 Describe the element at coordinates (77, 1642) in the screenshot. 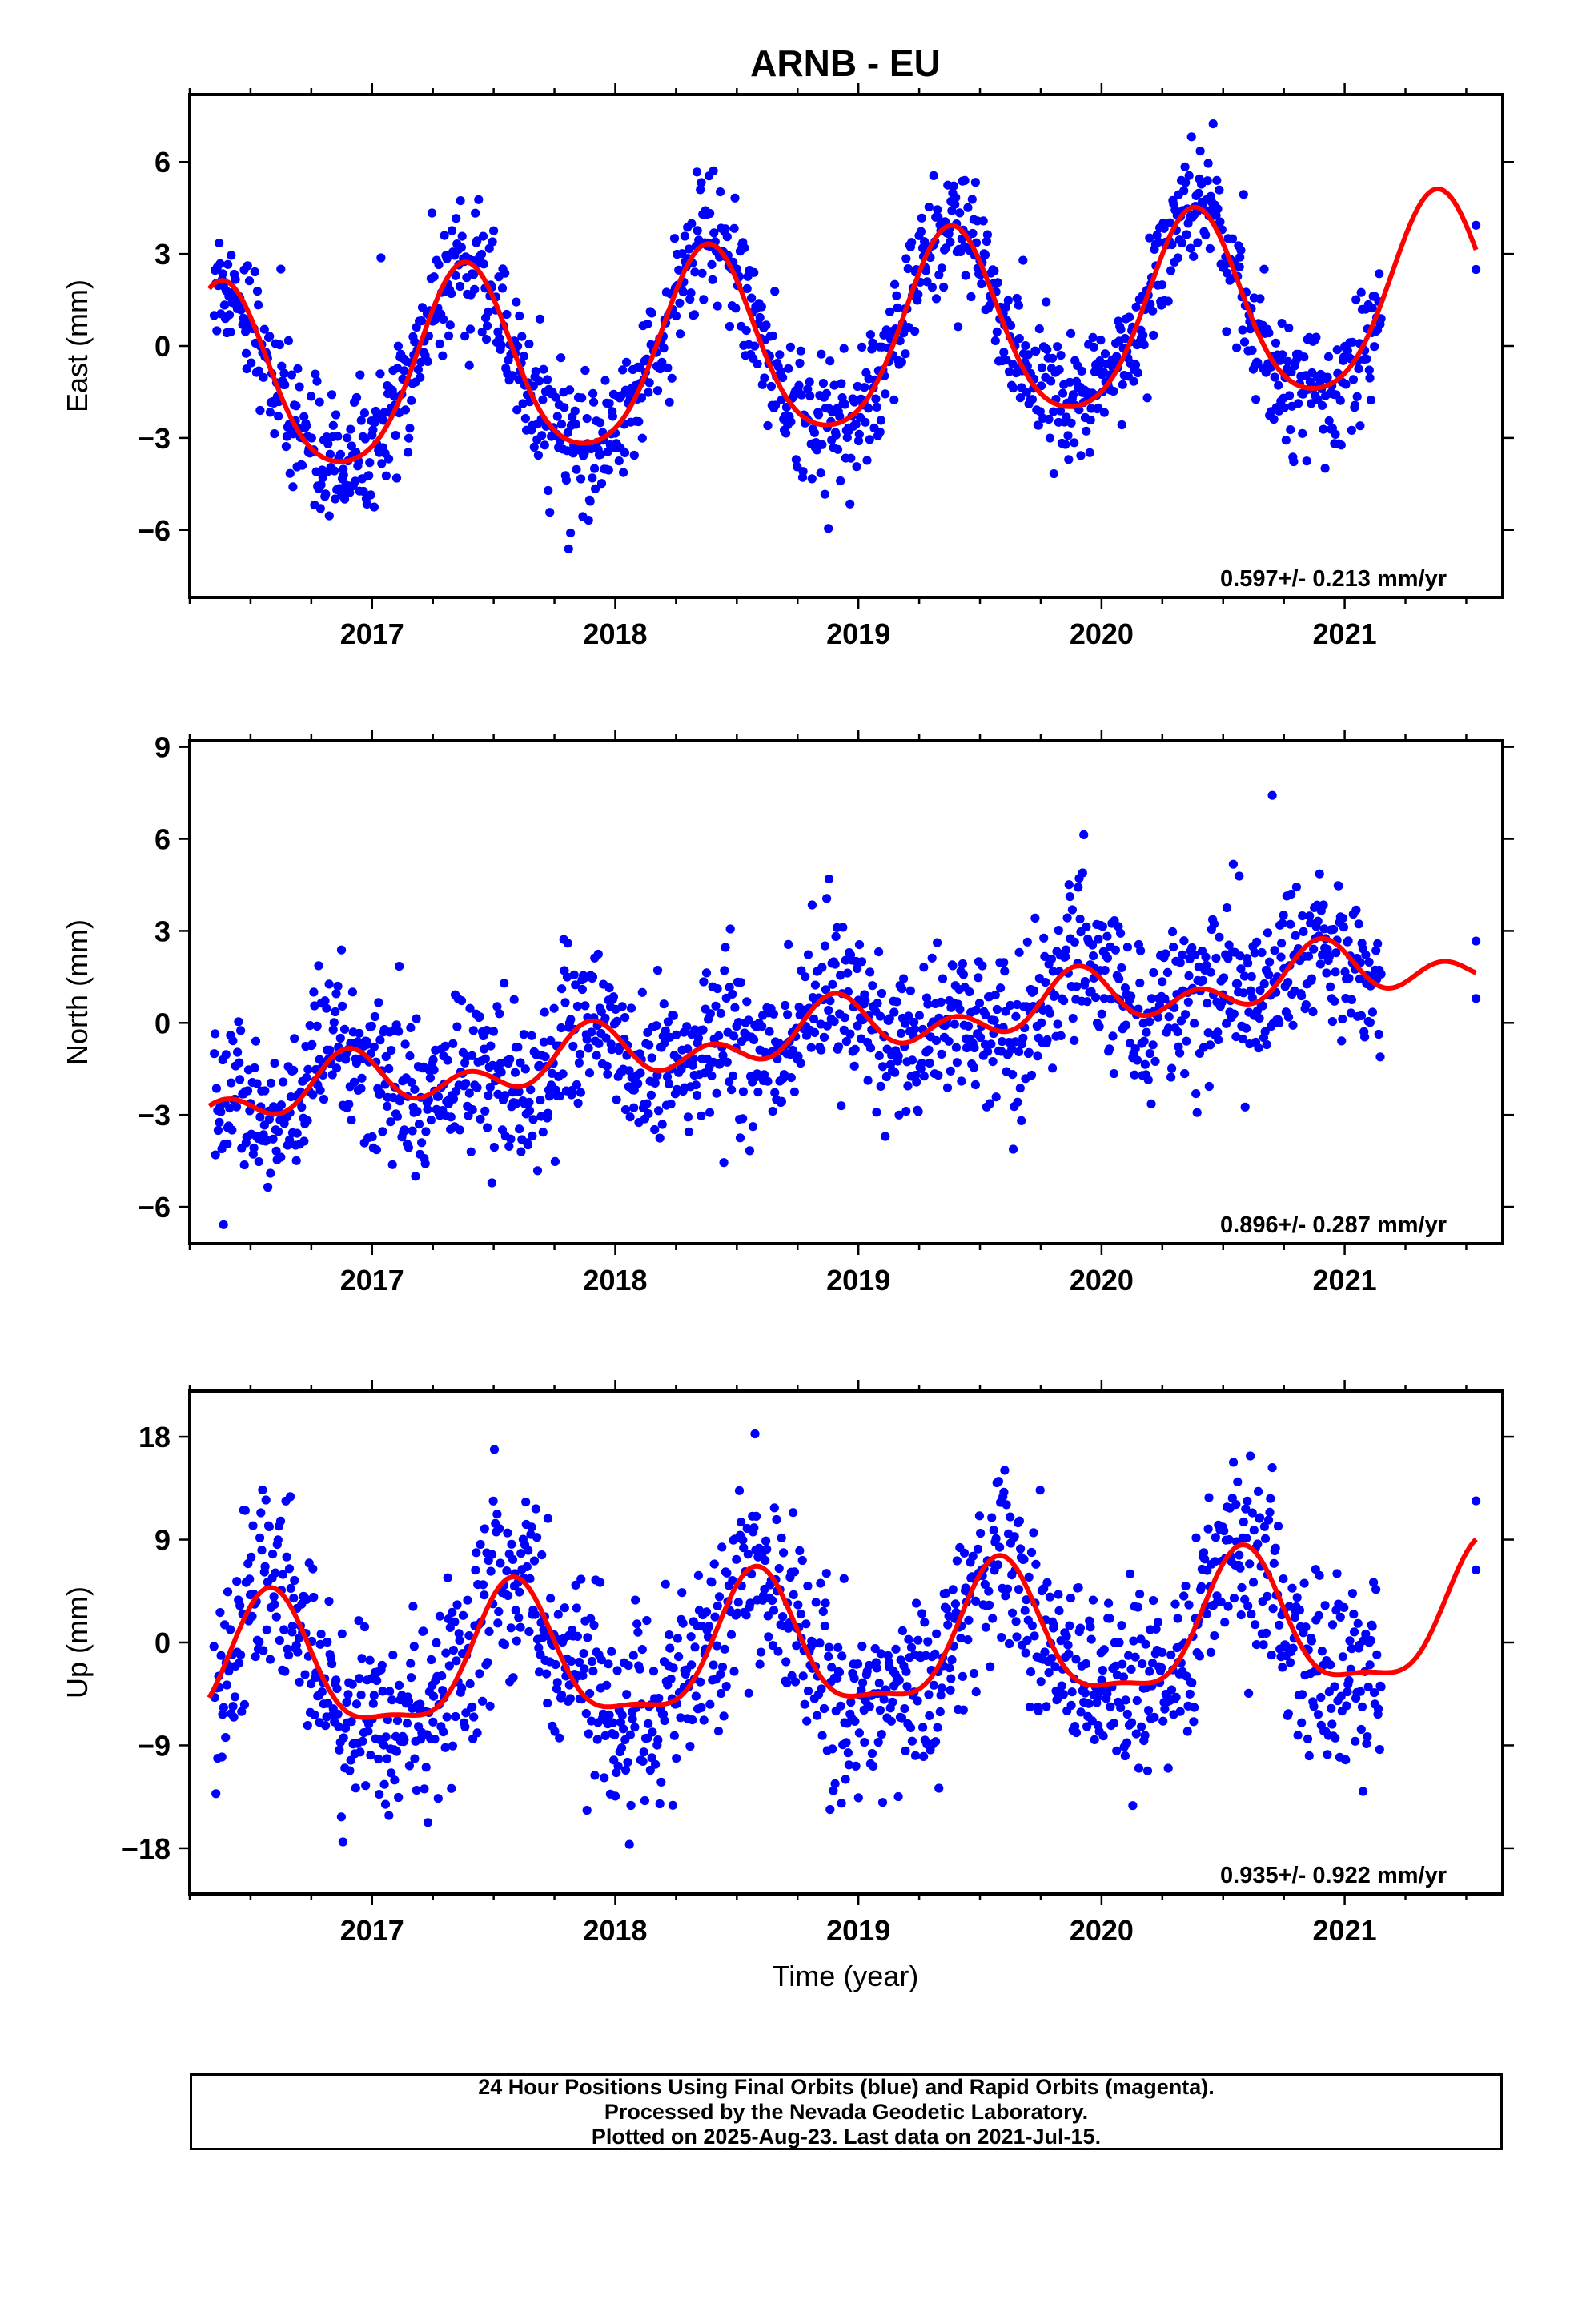

I see `y-axis-label: Up (mm)` at that location.